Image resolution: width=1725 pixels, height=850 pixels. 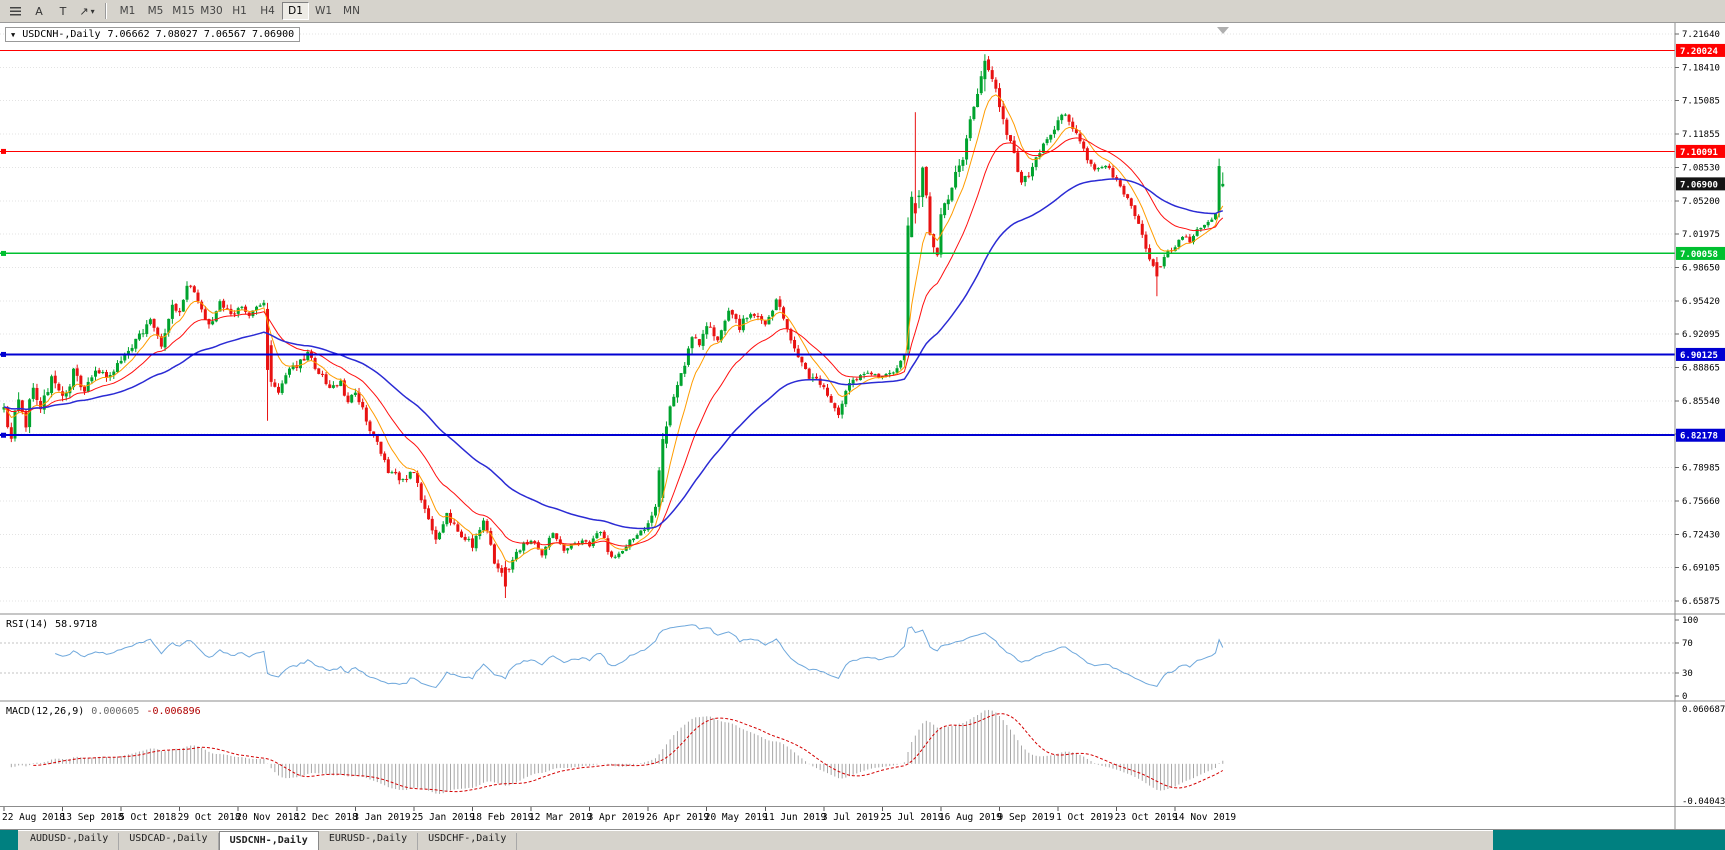 What do you see at coordinates (147, 817) in the screenshot?
I see `date-label: 5 Oct 2018` at bounding box center [147, 817].